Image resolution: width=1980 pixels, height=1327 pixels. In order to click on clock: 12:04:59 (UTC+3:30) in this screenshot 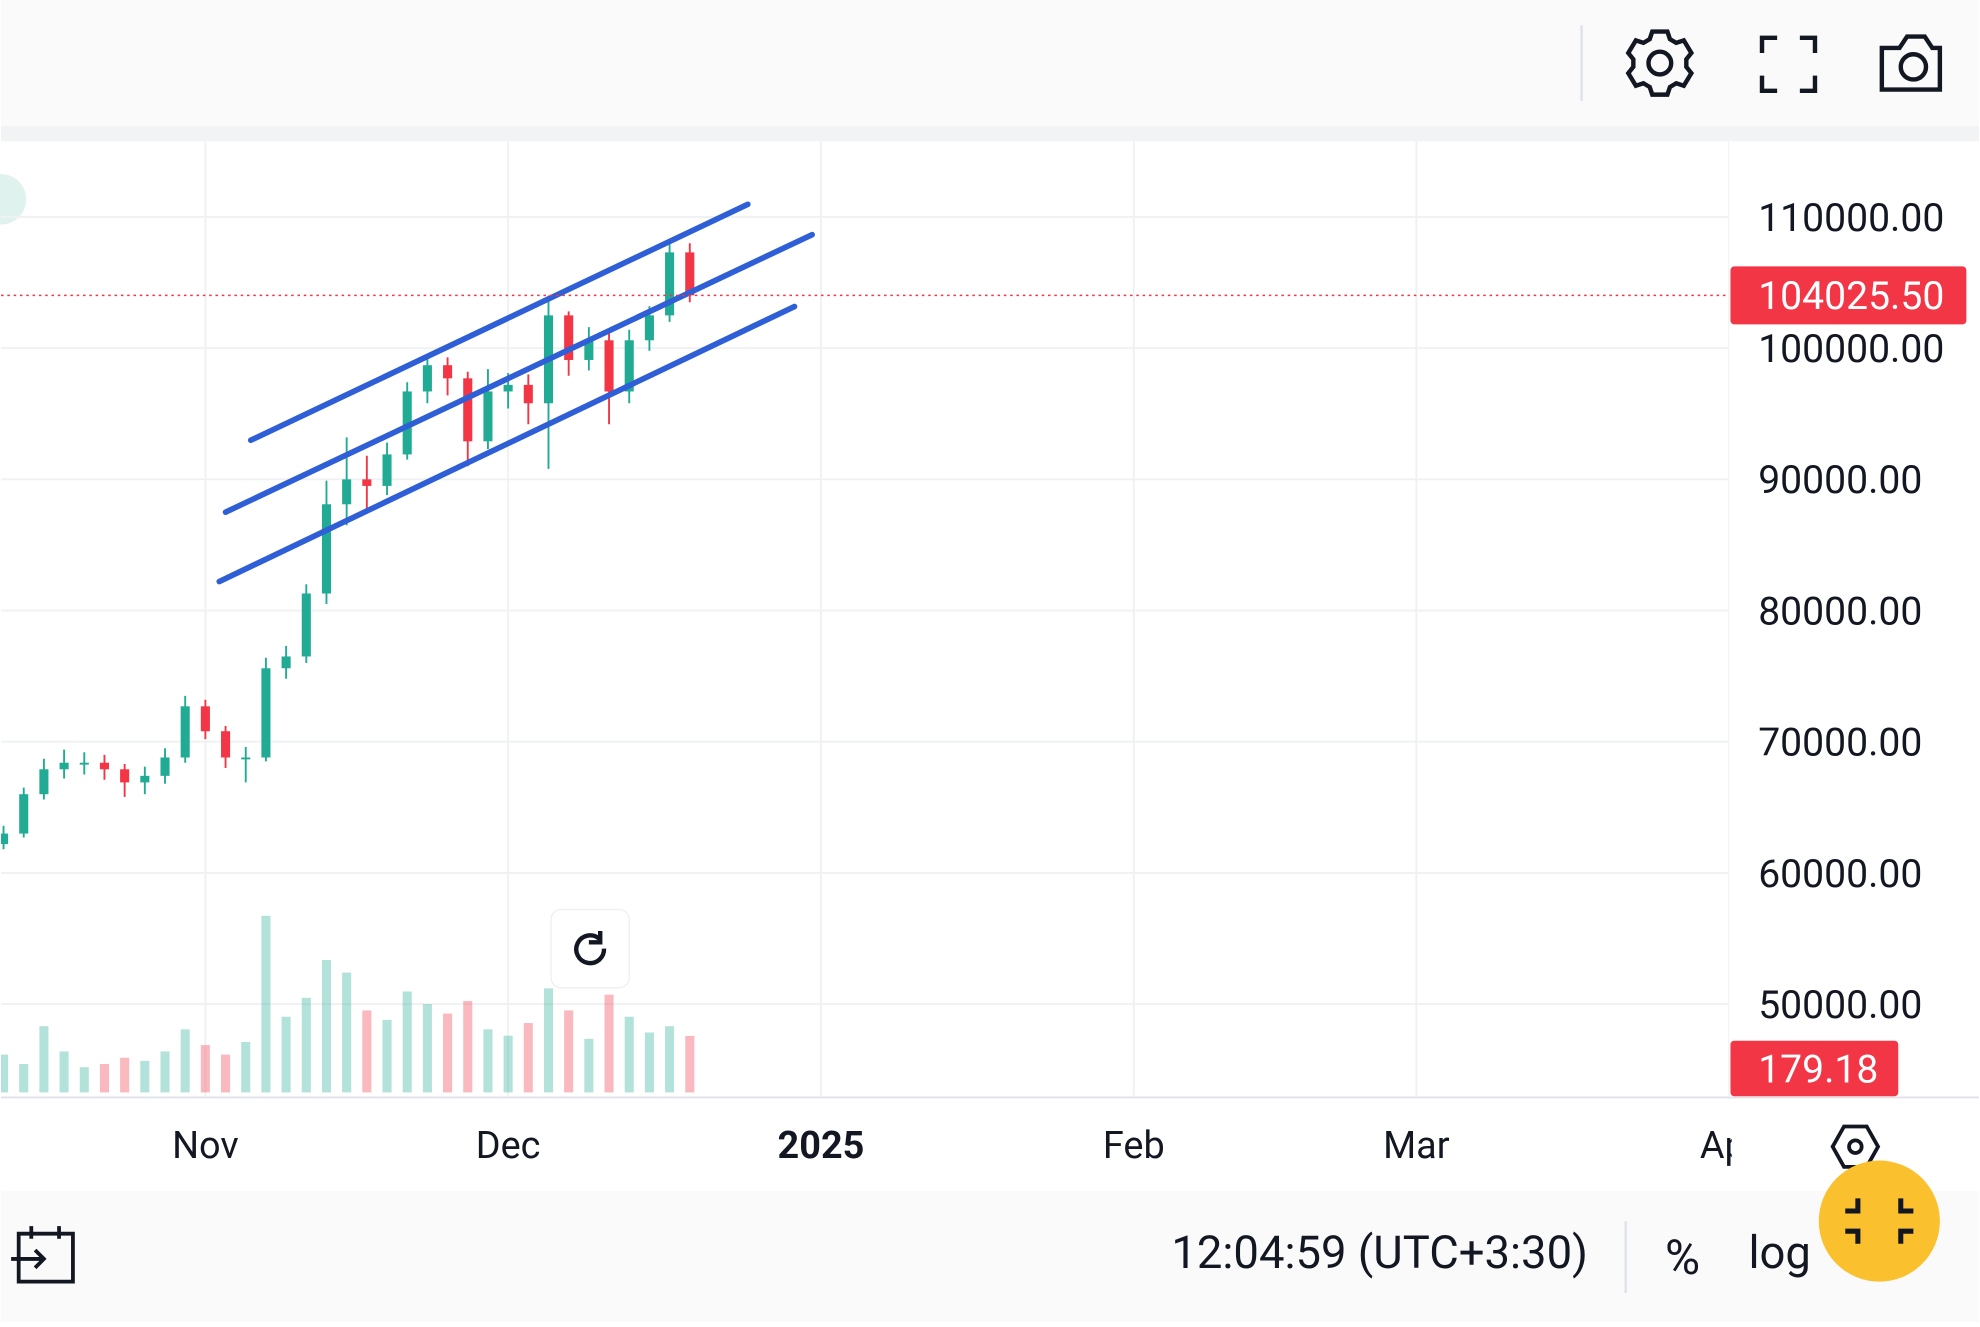, I will do `click(1379, 1253)`.